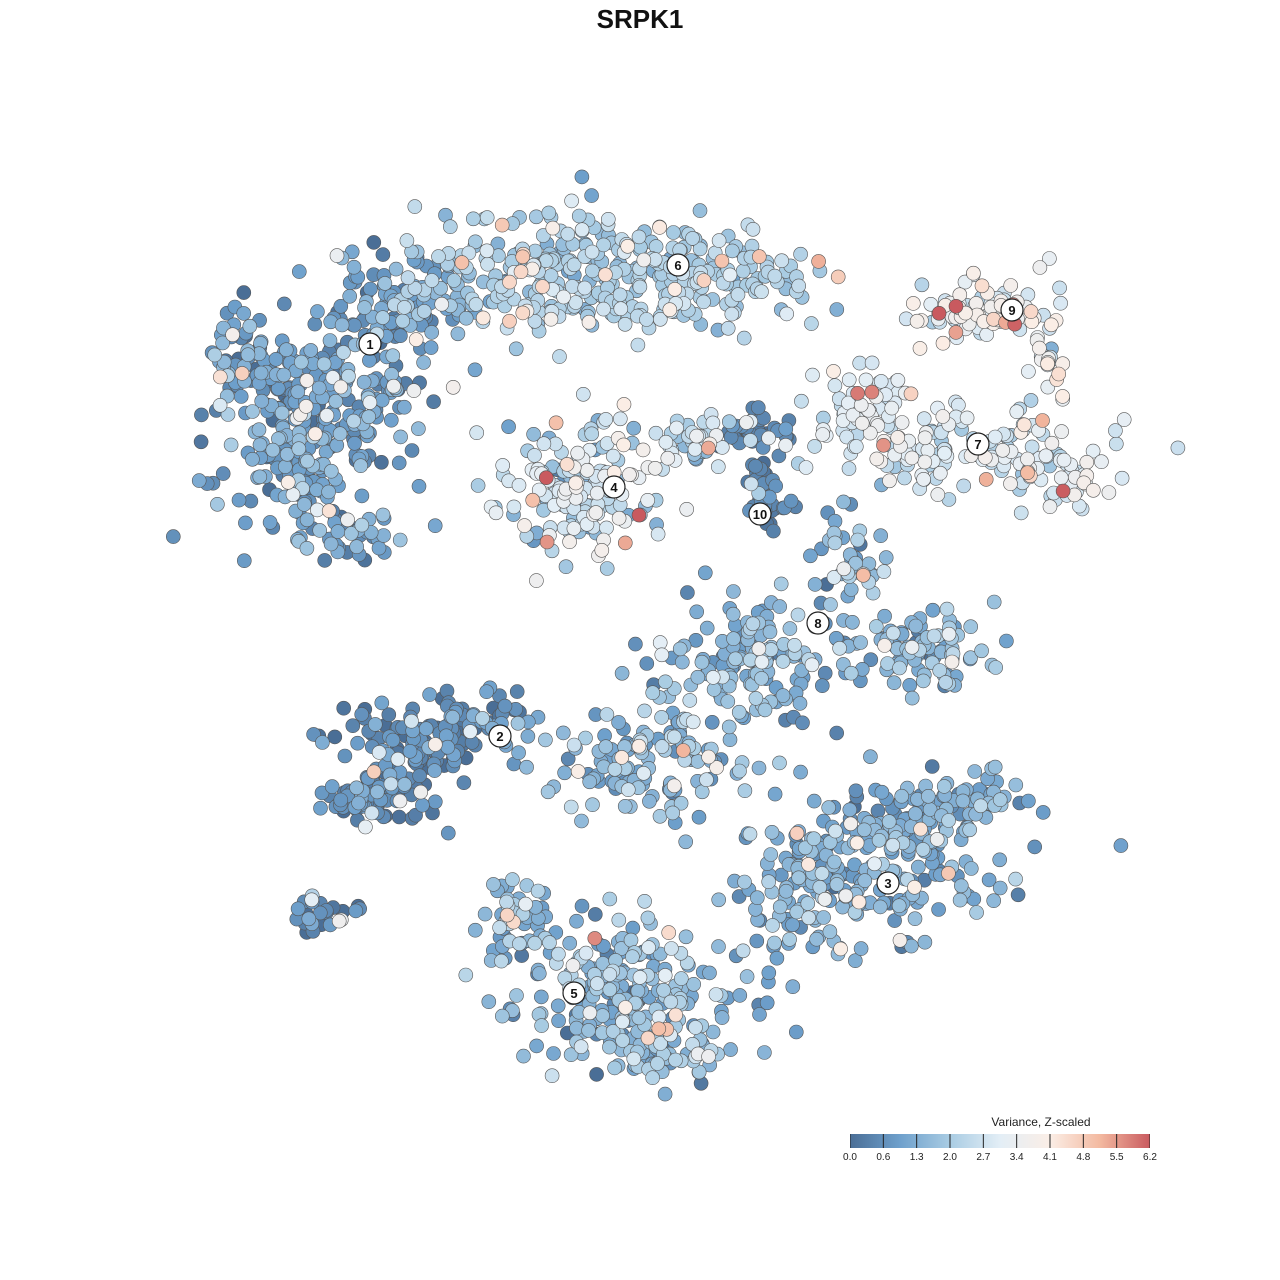 The width and height of the screenshot is (1280, 1280). I want to click on cluster-label-5: 5, so click(574, 993).